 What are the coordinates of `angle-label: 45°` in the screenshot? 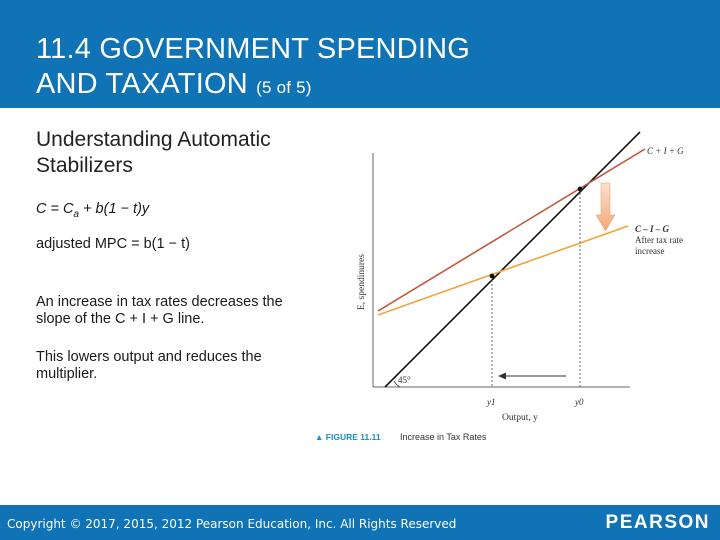 It's located at (404, 380).